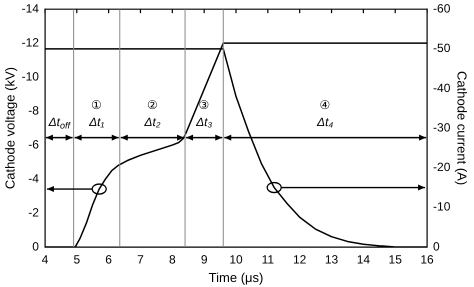 Image resolution: width=474 pixels, height=287 pixels. I want to click on x-tick-label: 5, so click(76, 259).